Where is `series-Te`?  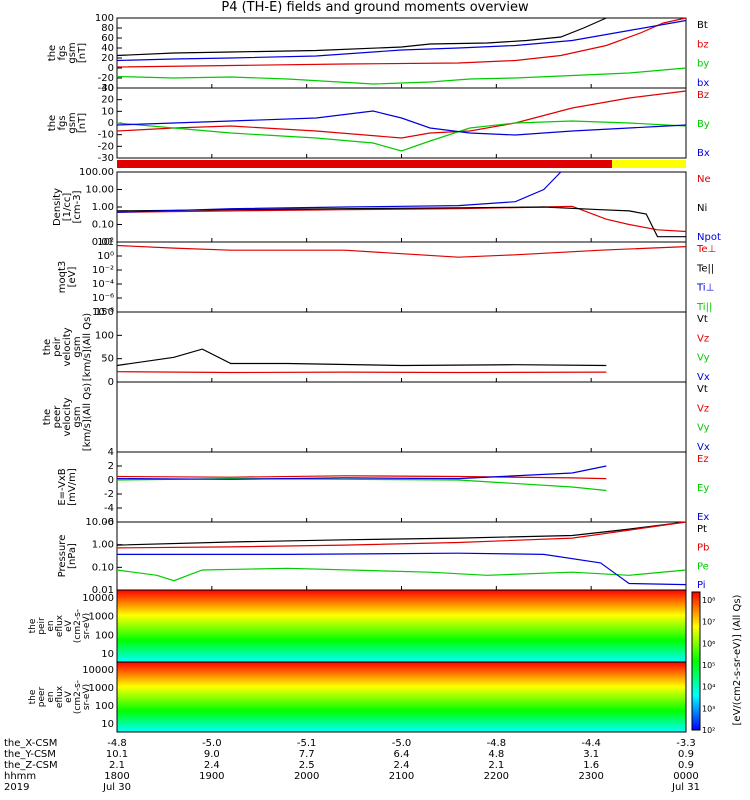
series-Te is located at coordinates (401, 251).